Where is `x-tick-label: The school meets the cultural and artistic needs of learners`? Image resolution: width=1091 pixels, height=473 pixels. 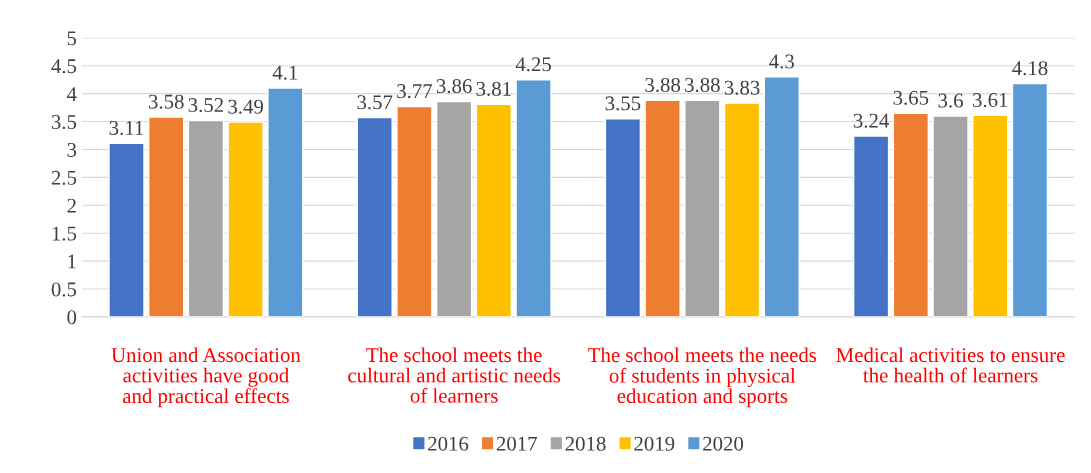
x-tick-label: The school meets the cultural and artistic needs of learners is located at coordinates (454, 375).